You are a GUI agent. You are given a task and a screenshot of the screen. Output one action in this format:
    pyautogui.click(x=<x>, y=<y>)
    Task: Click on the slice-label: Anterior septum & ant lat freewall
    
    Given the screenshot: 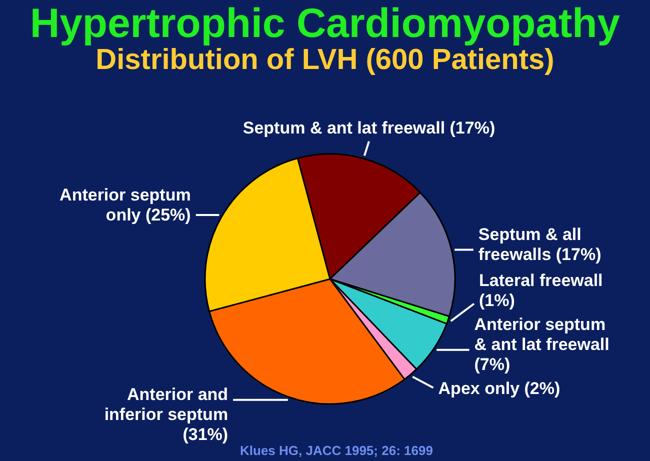 What is the action you would take?
    pyautogui.click(x=542, y=334)
    